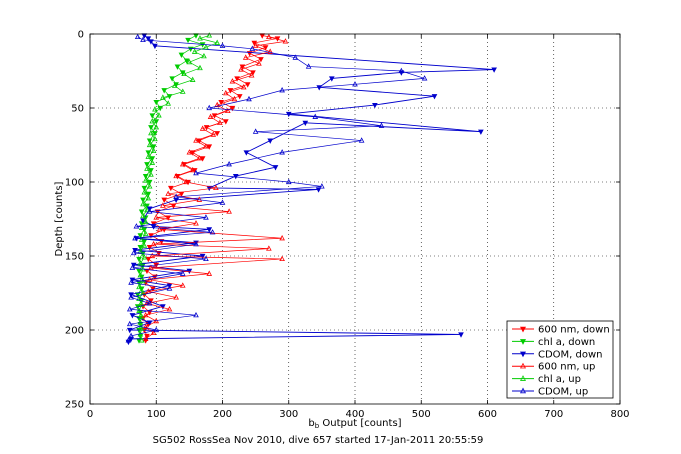  I want to click on y-tick-label: 100, so click(74, 183).